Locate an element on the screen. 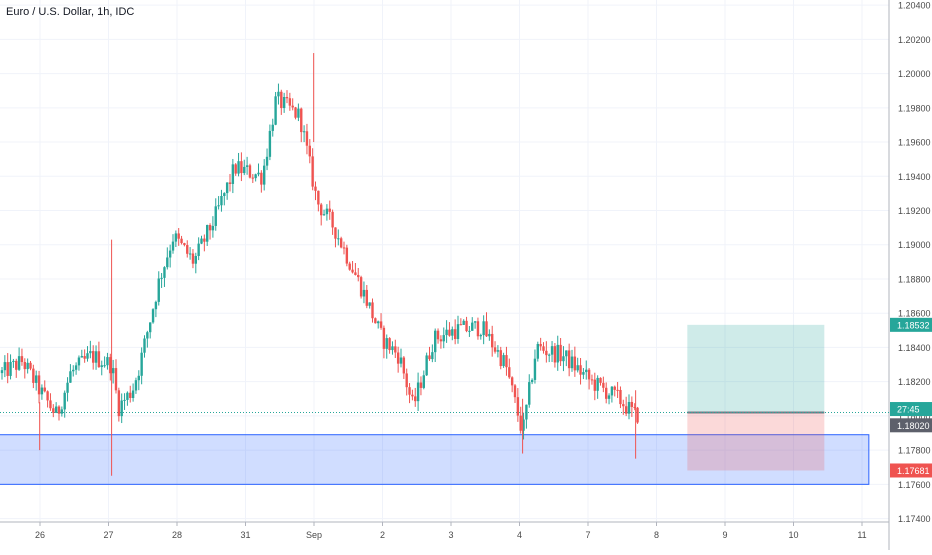  y-tick-label: 1.19000 is located at coordinates (914, 245).